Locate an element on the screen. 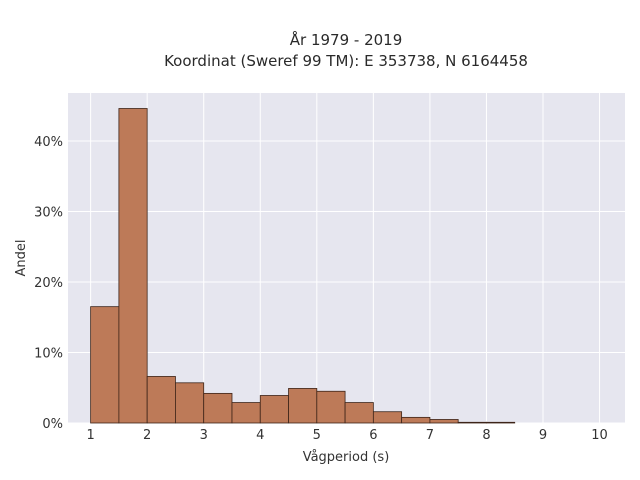  y-axis-ticks: 0% 10% 20% 30% 40% is located at coordinates (48, 283).